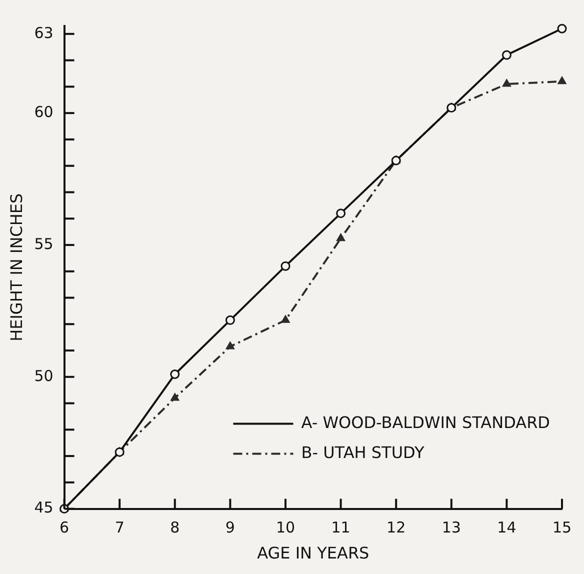 This screenshot has height=574, width=584. I want to click on y-tick-label: 45, so click(44, 507).